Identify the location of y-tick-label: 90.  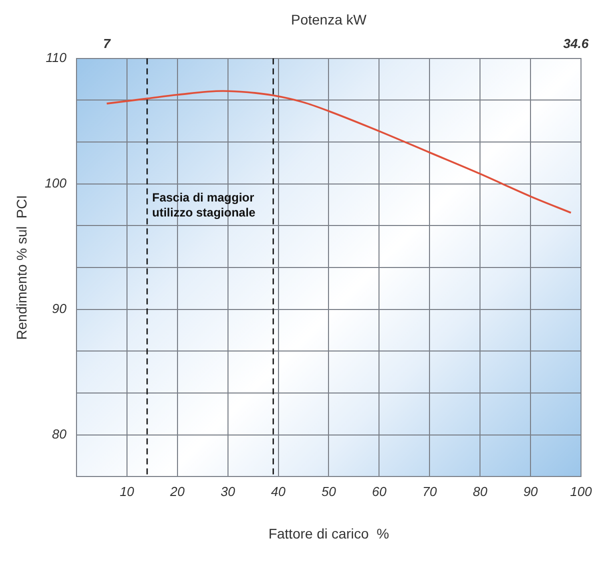
(60, 308).